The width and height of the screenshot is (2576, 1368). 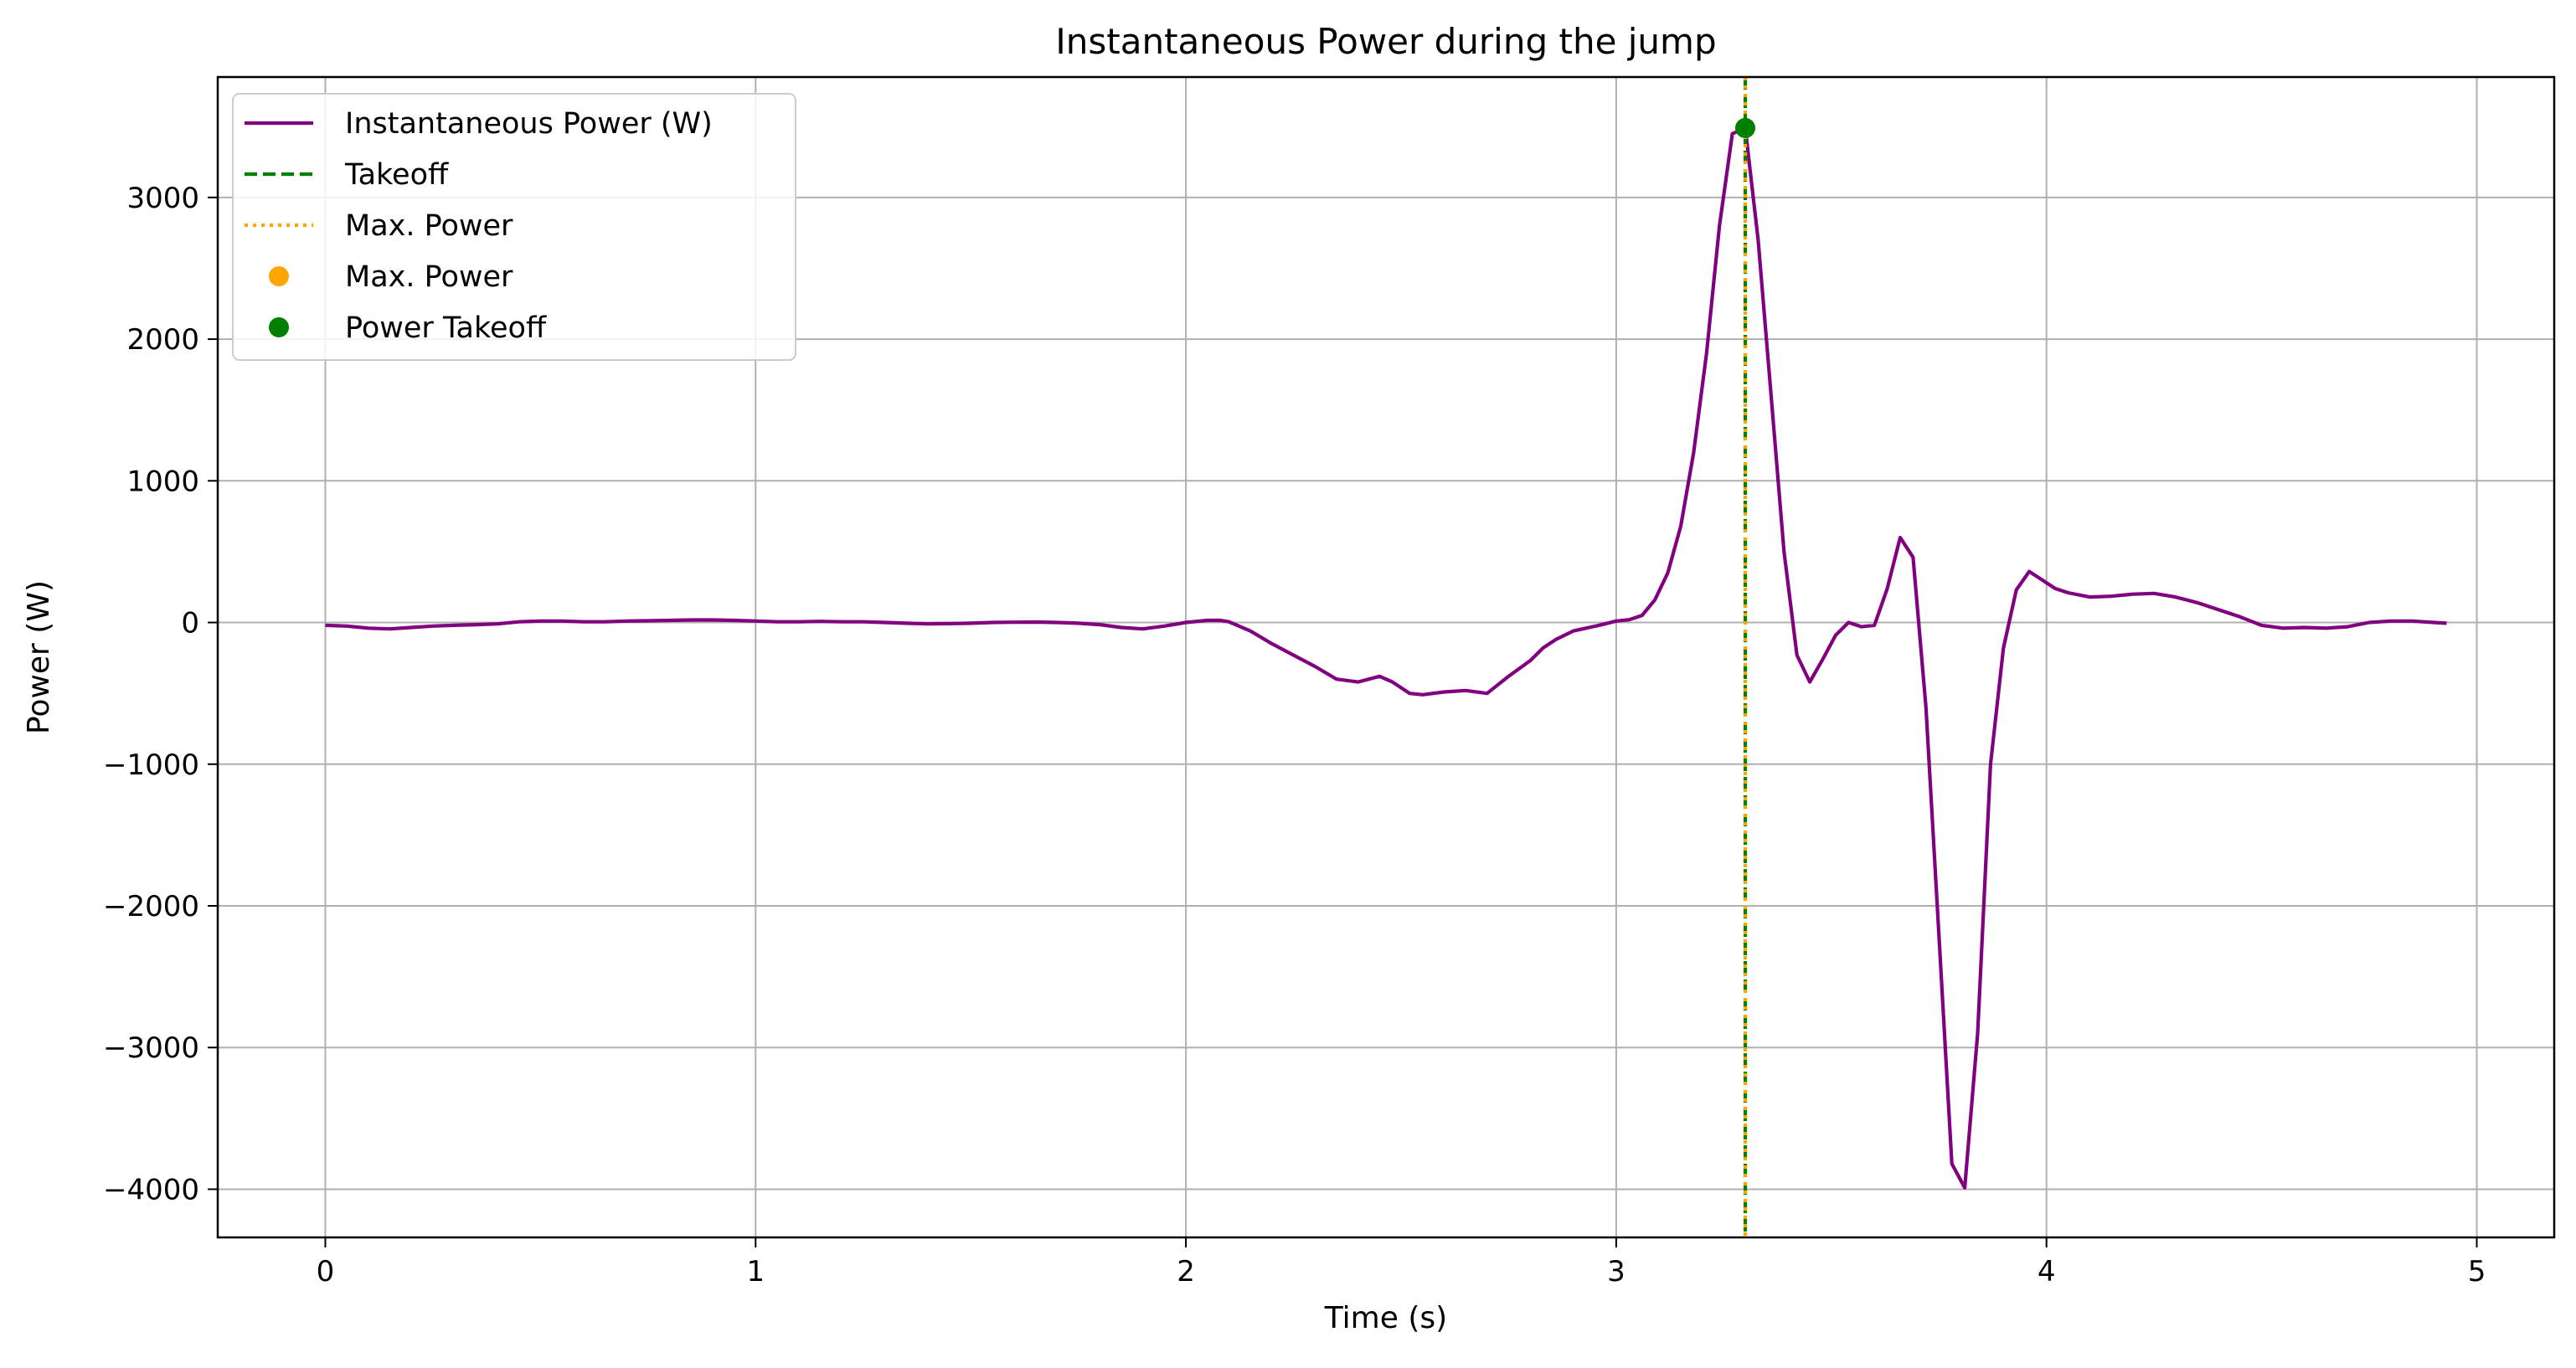 What do you see at coordinates (1385, 1318) in the screenshot?
I see `x-axis-label: Time (s)` at bounding box center [1385, 1318].